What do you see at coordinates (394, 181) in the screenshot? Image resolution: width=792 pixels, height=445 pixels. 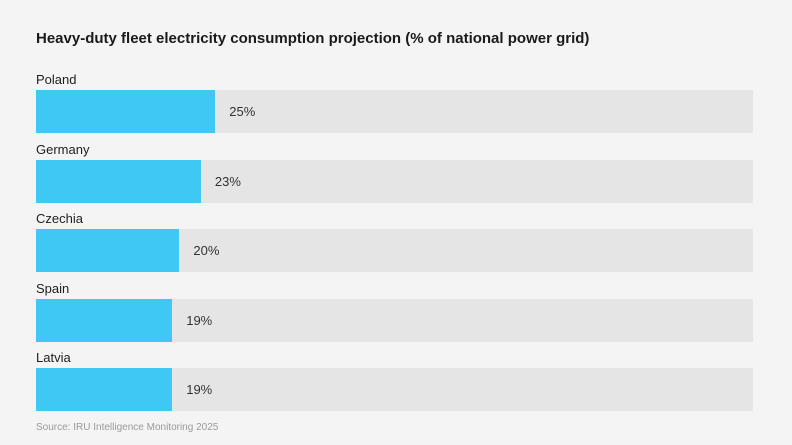 I see `bar-track: 23%` at bounding box center [394, 181].